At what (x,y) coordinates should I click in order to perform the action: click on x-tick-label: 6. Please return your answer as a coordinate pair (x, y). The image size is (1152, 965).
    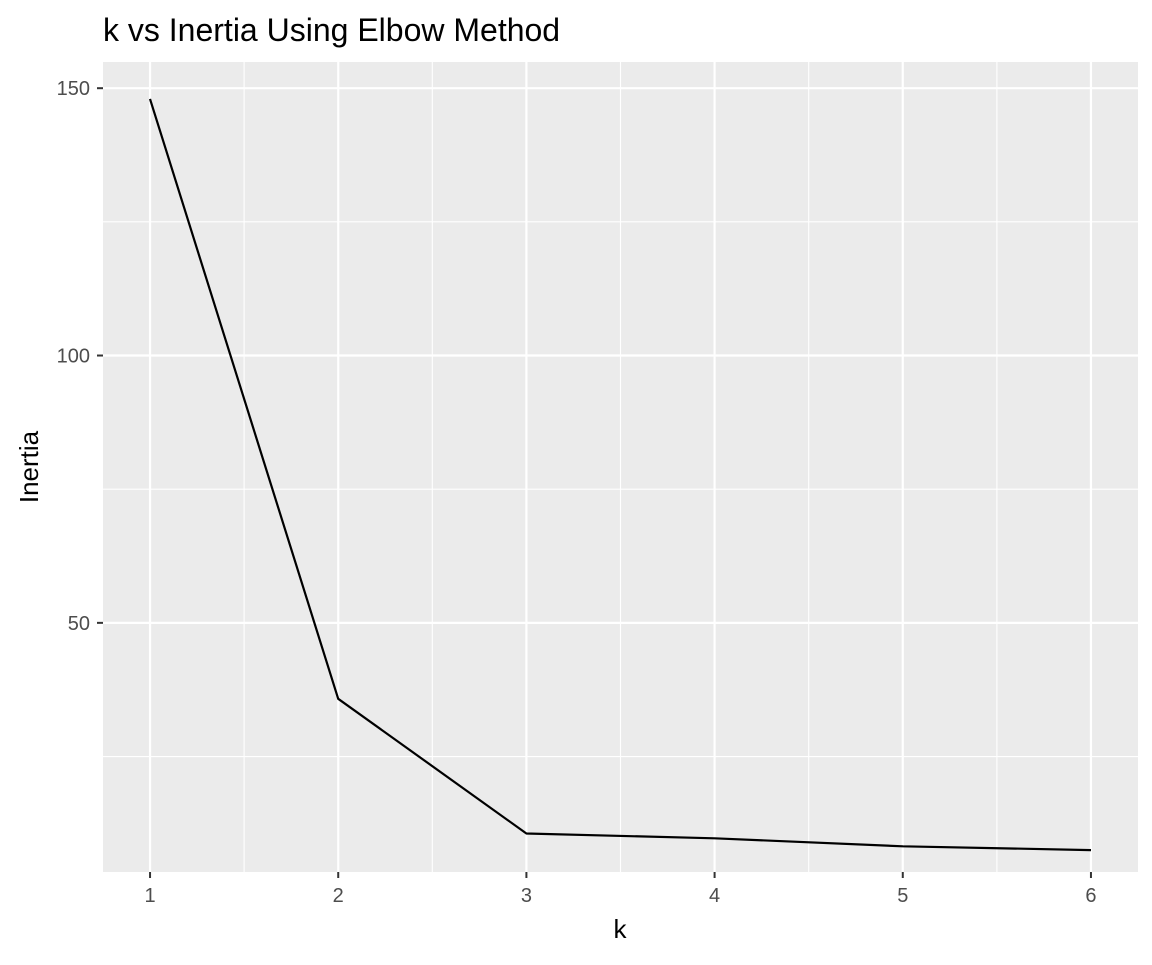
    Looking at the image, I should click on (1090, 896).